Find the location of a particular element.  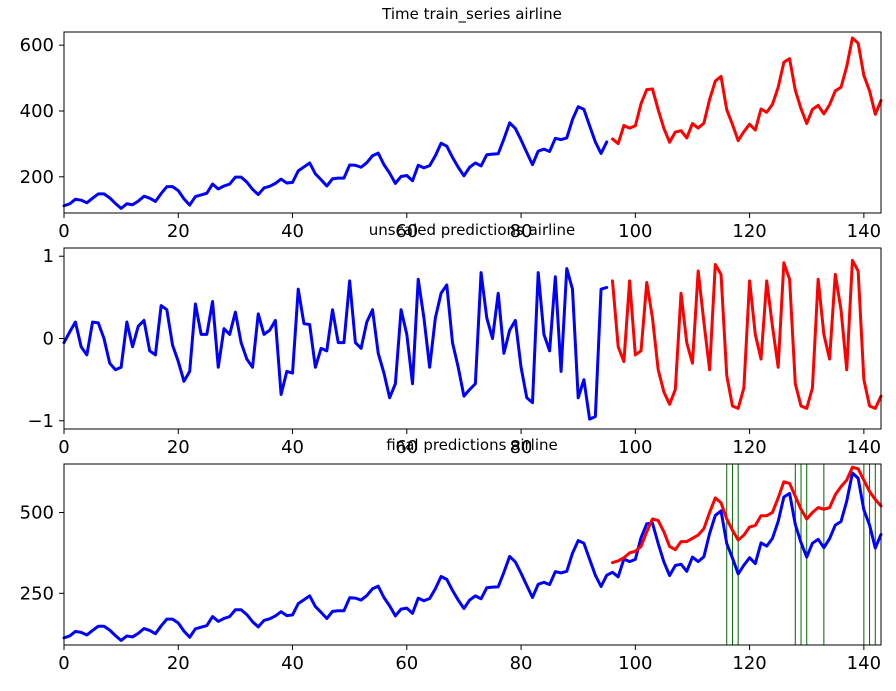

y-tick-label: 200 is located at coordinates (37, 177).